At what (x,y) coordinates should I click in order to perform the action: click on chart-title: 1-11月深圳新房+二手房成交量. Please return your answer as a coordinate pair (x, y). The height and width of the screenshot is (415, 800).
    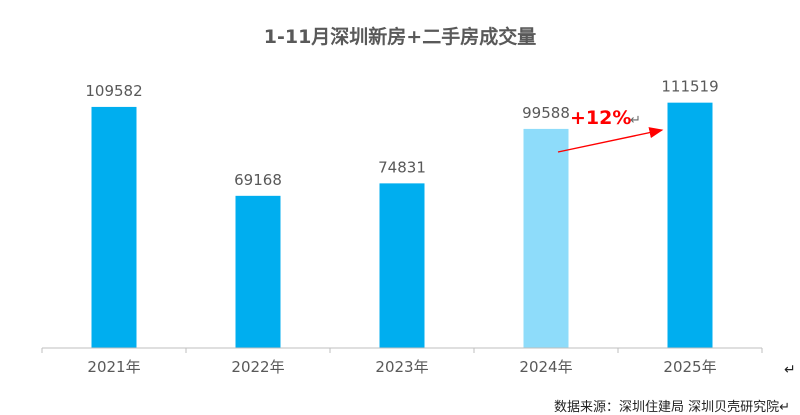
    Looking at the image, I should click on (400, 37).